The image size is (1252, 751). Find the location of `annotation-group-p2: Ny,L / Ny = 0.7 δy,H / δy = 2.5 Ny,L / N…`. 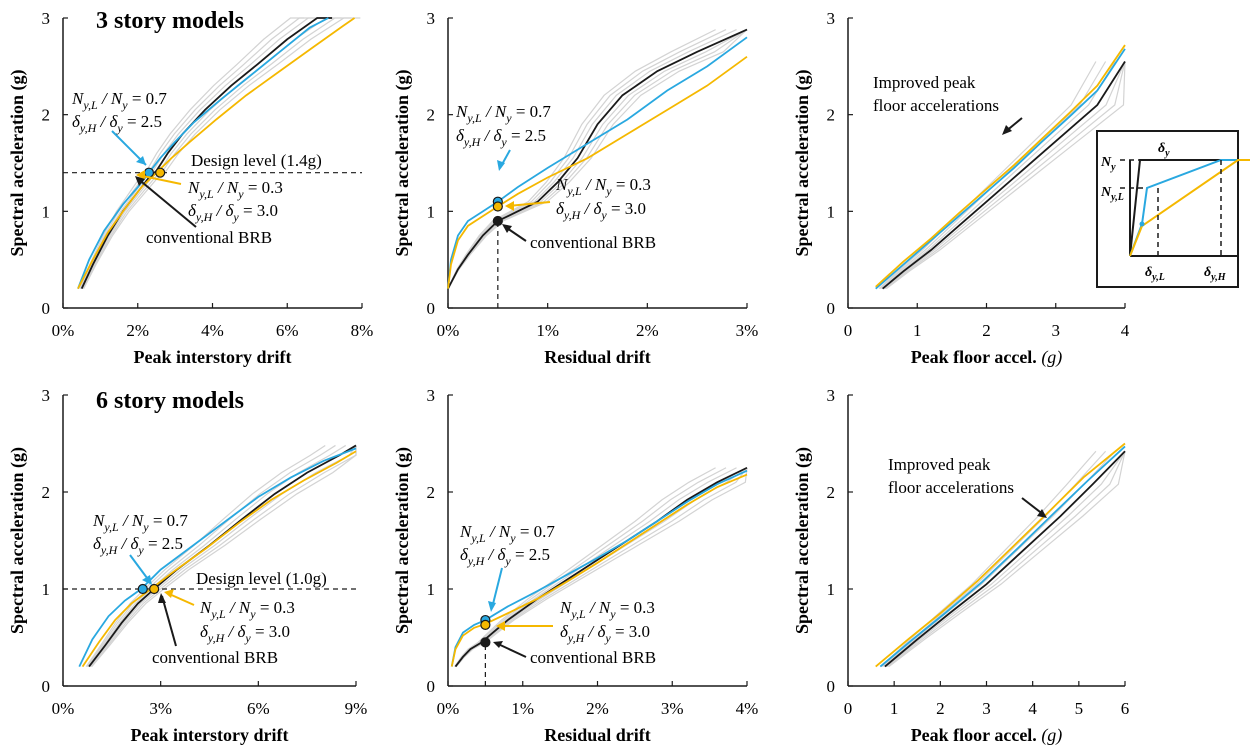

annotation-group-p2: Ny,L / Ny = 0.7 δy,H / δy = 2.5 Ny,L / N… is located at coordinates (555, 177).